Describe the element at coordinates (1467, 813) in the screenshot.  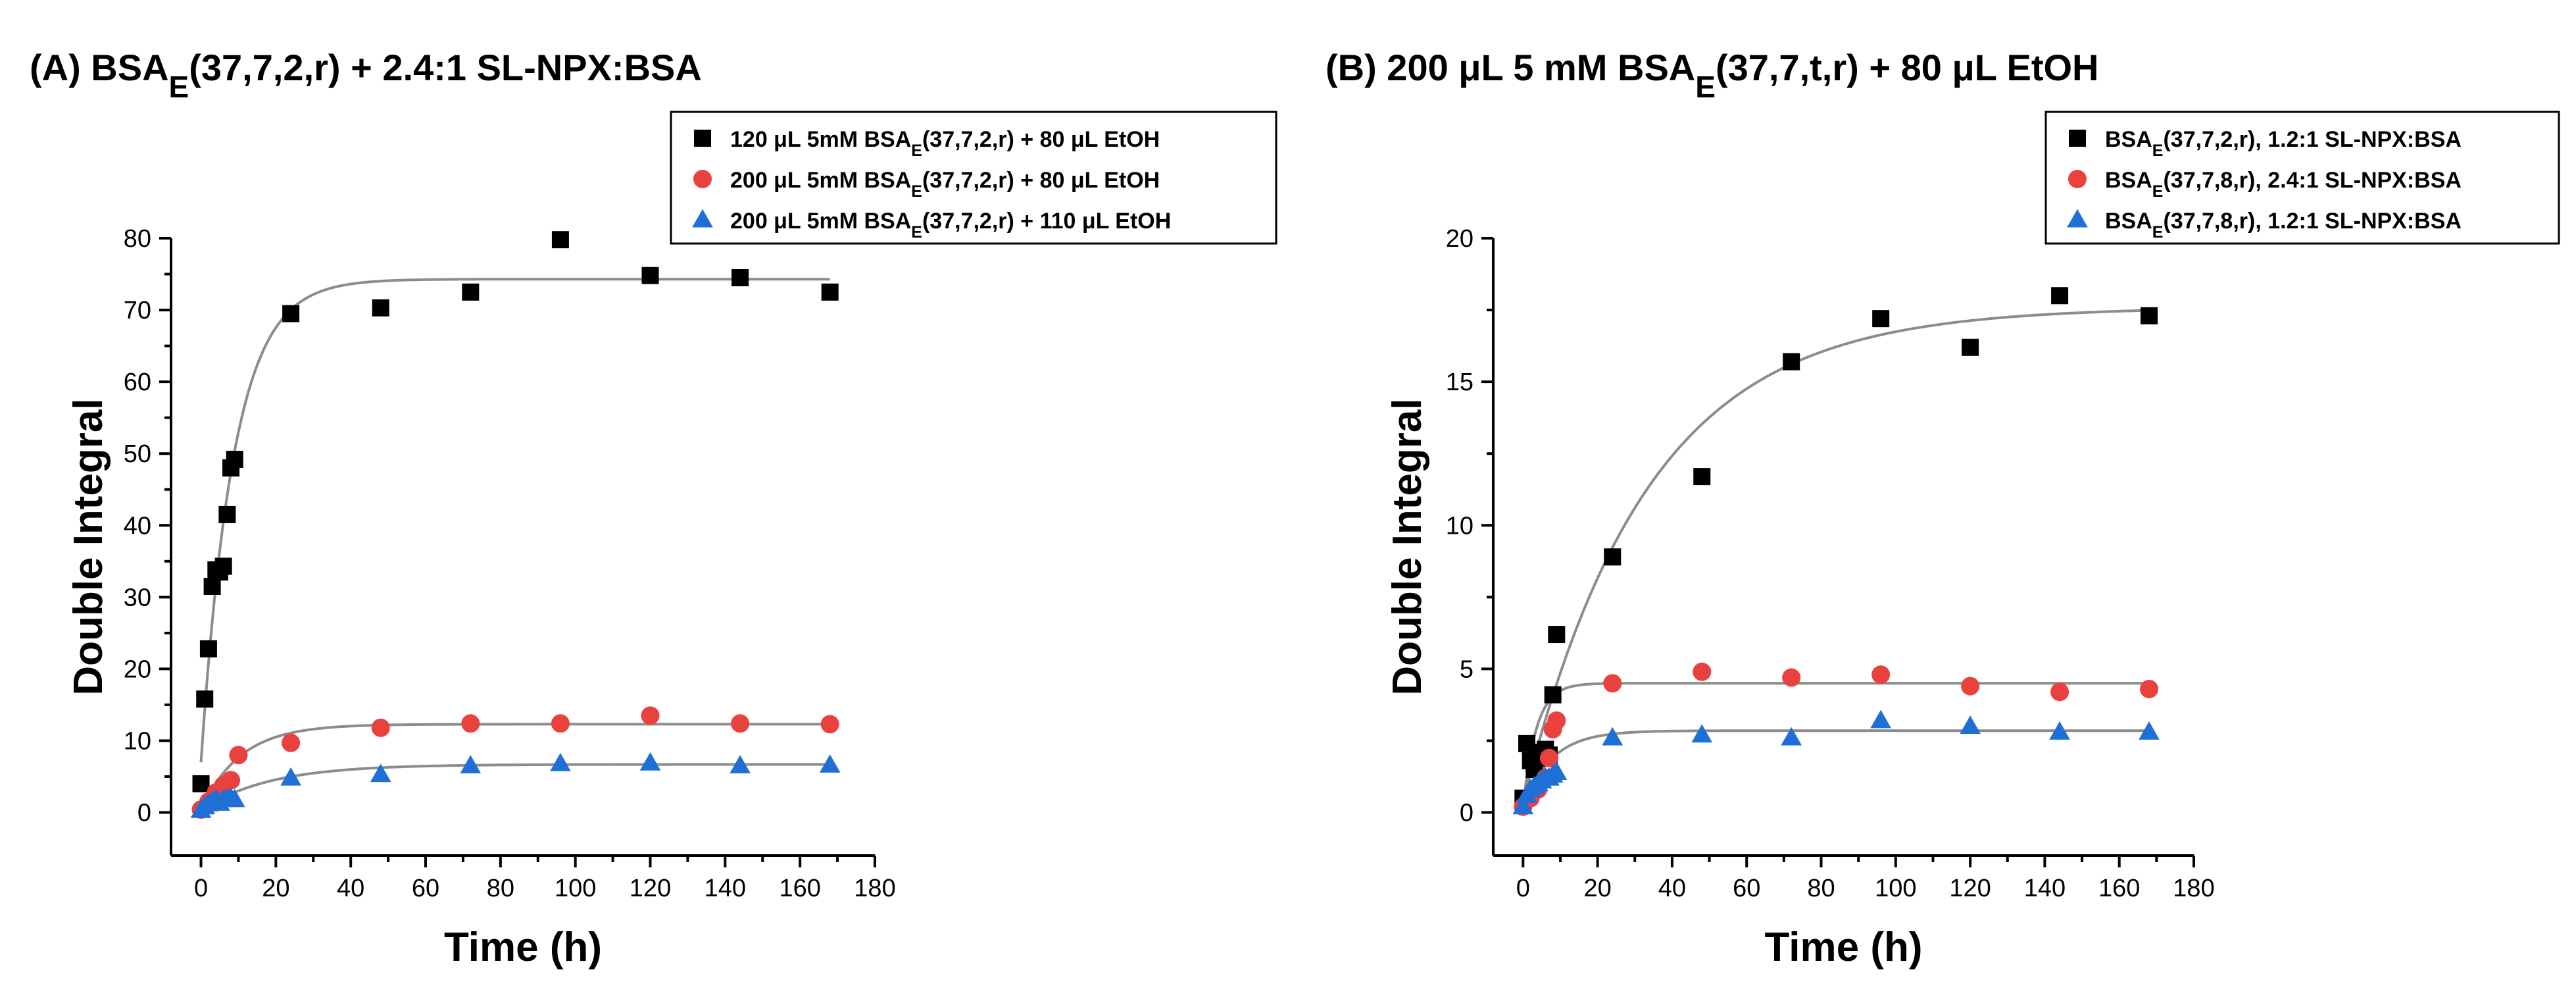
I see `y-tick-label-1-0: 0` at that location.